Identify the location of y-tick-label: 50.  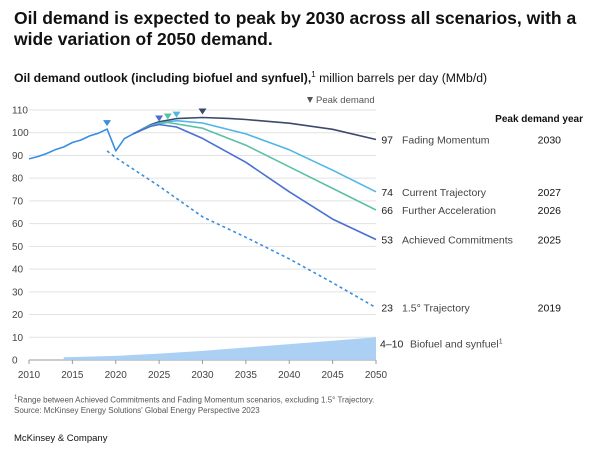
(18, 247).